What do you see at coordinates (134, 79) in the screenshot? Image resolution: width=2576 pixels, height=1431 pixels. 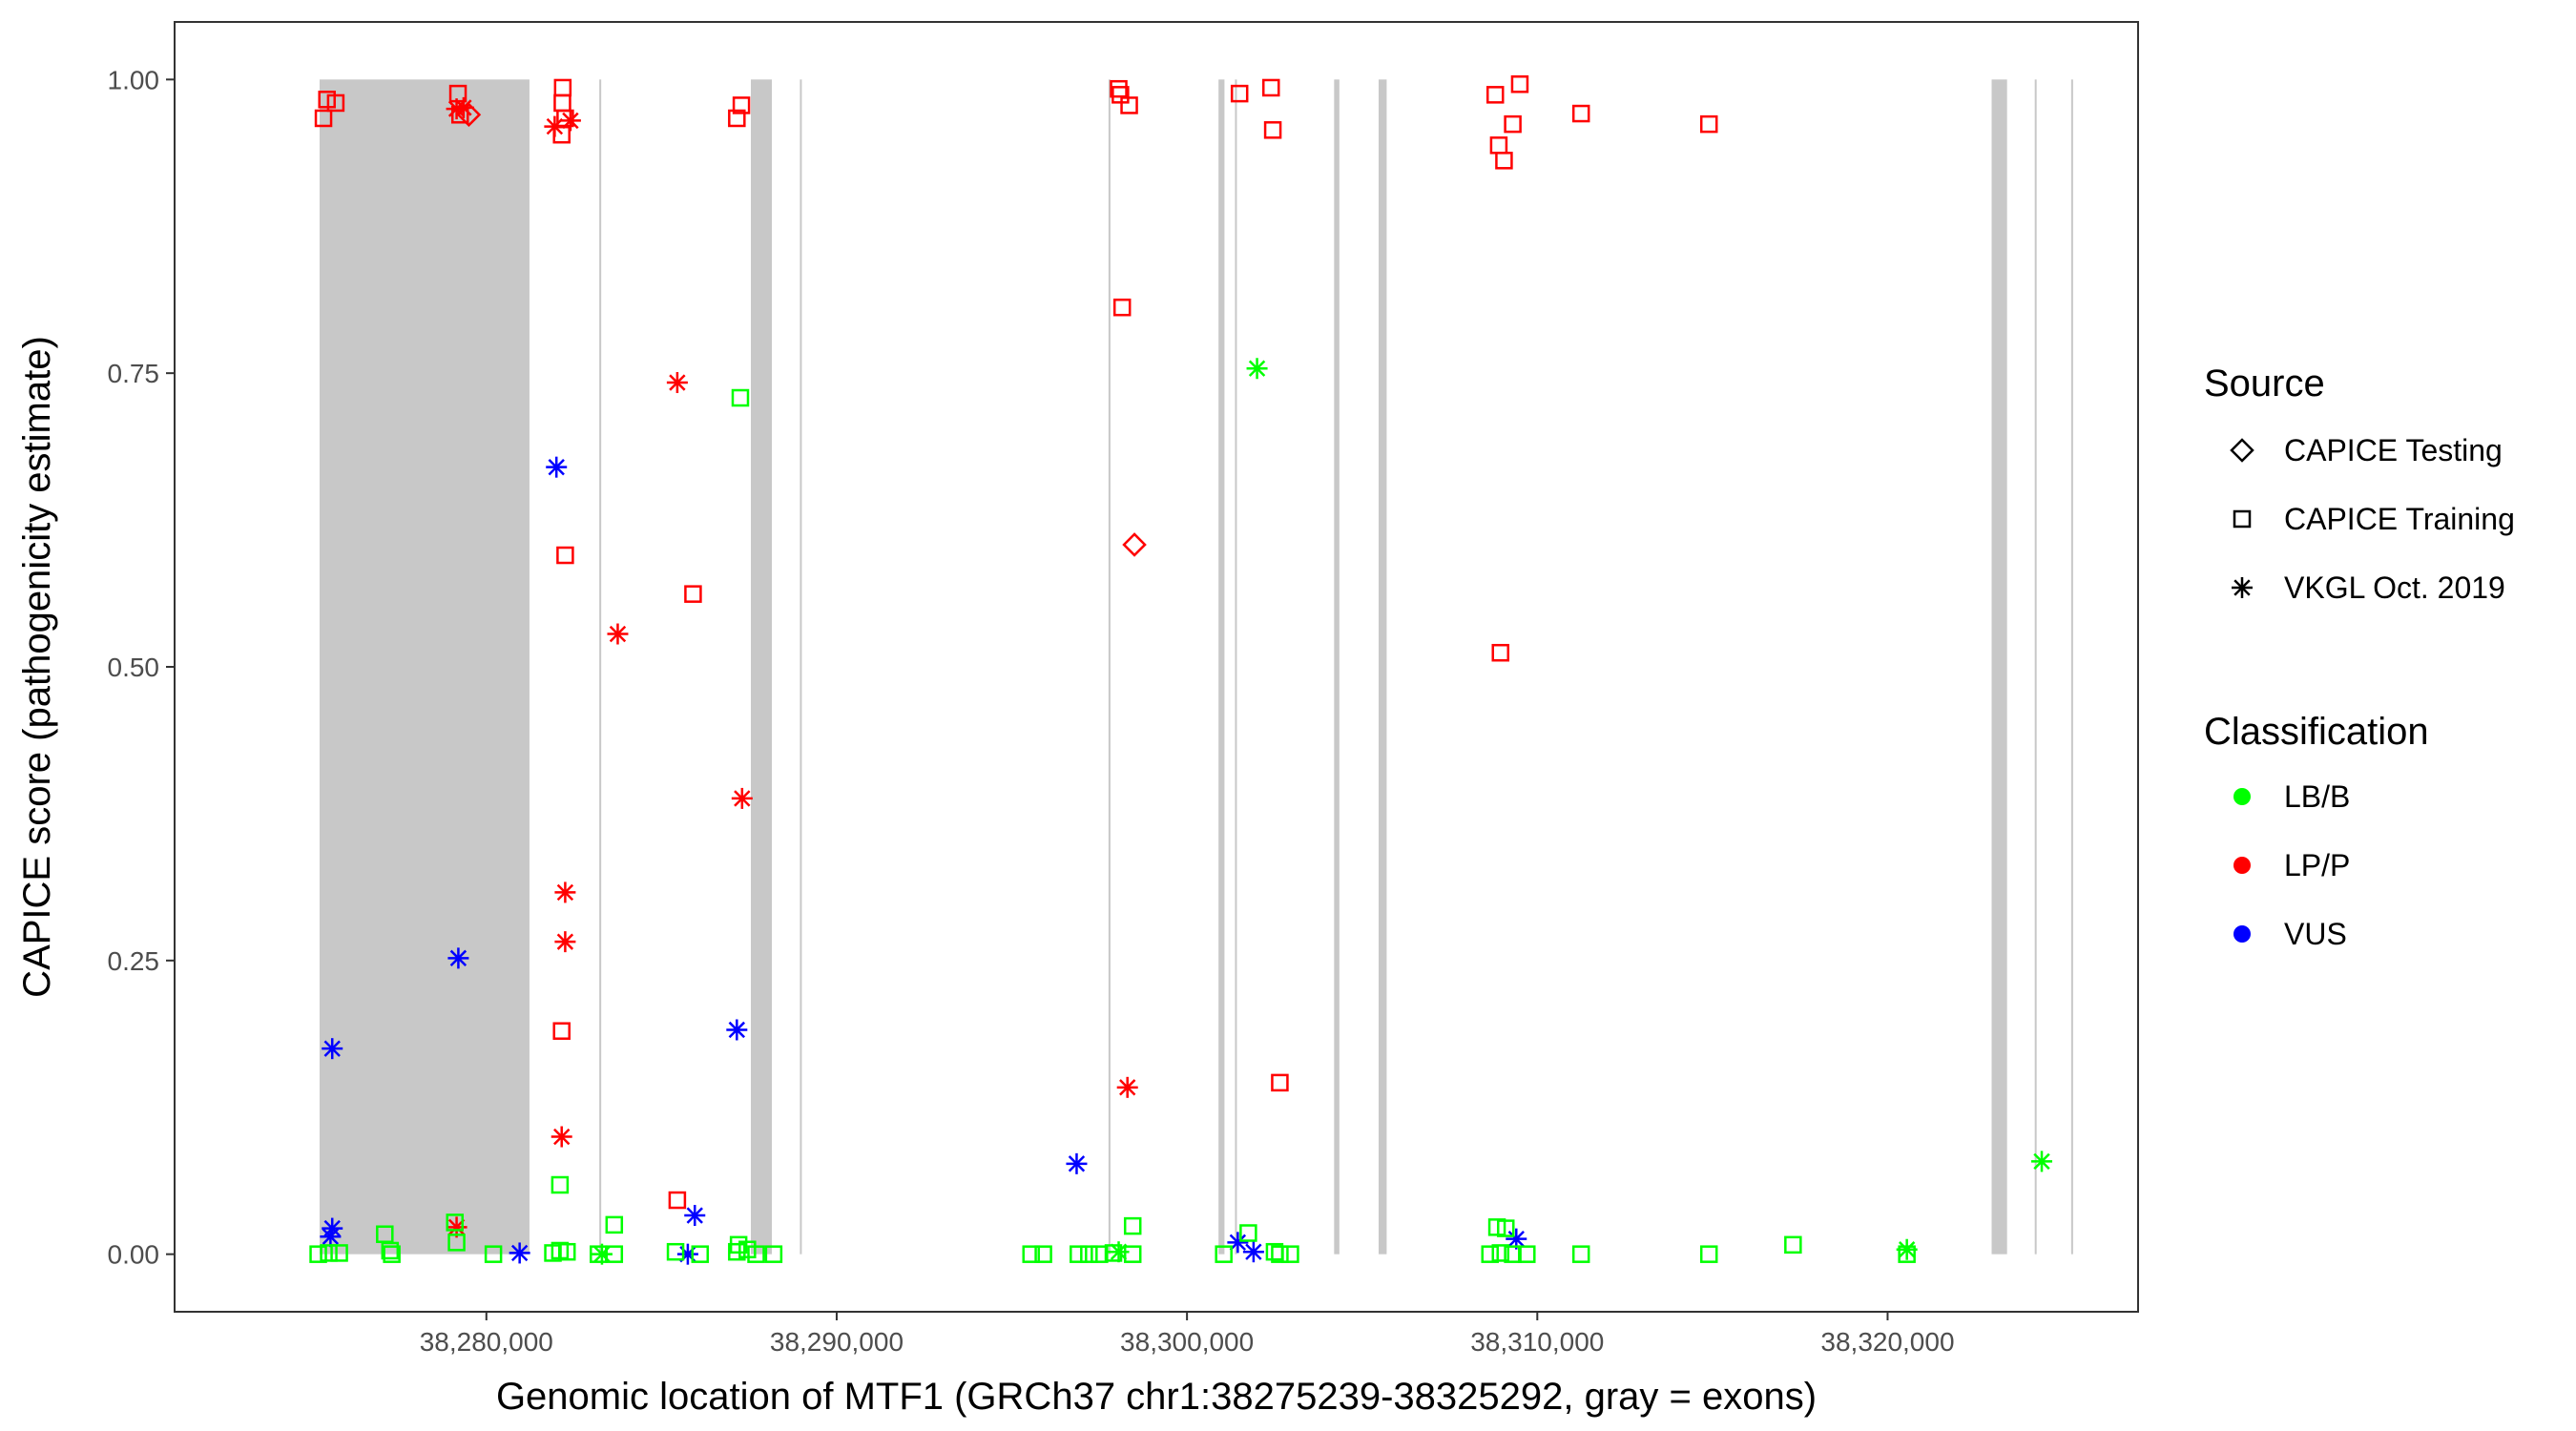 I see `y-tick-label: 1.00` at bounding box center [134, 79].